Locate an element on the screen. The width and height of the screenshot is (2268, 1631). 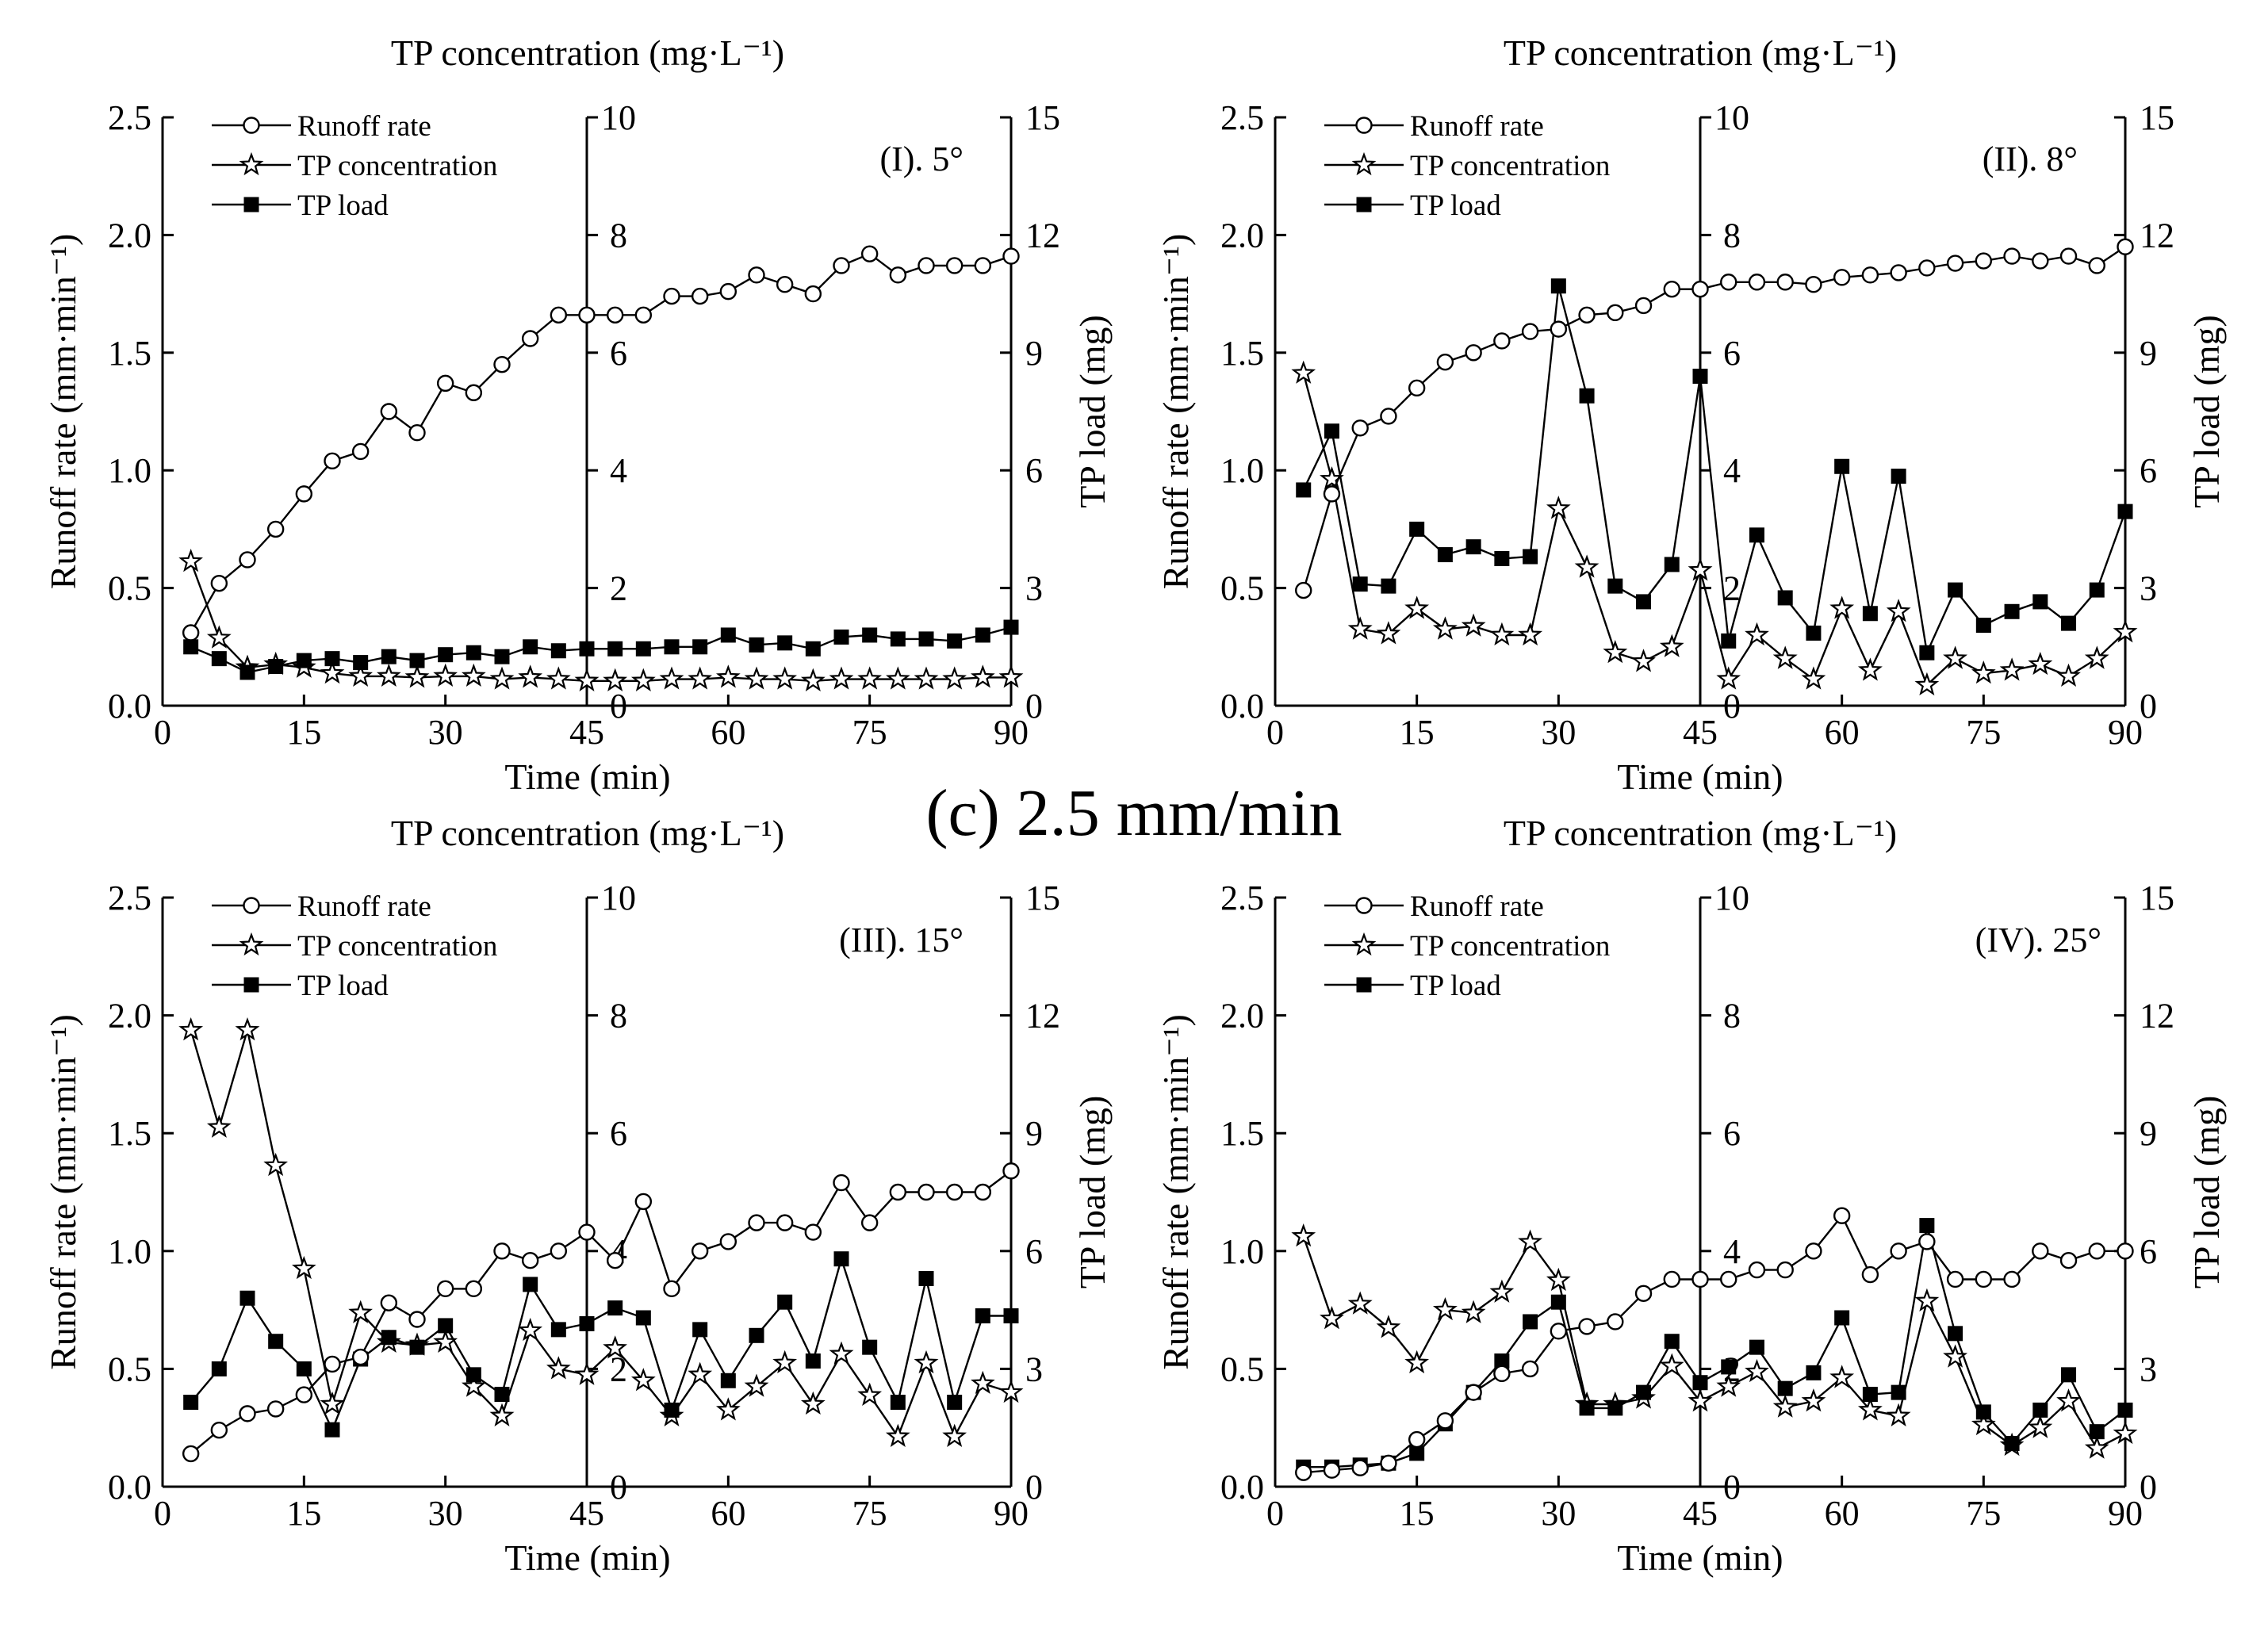
x-tick-label: 30 is located at coordinates (445, 1513).